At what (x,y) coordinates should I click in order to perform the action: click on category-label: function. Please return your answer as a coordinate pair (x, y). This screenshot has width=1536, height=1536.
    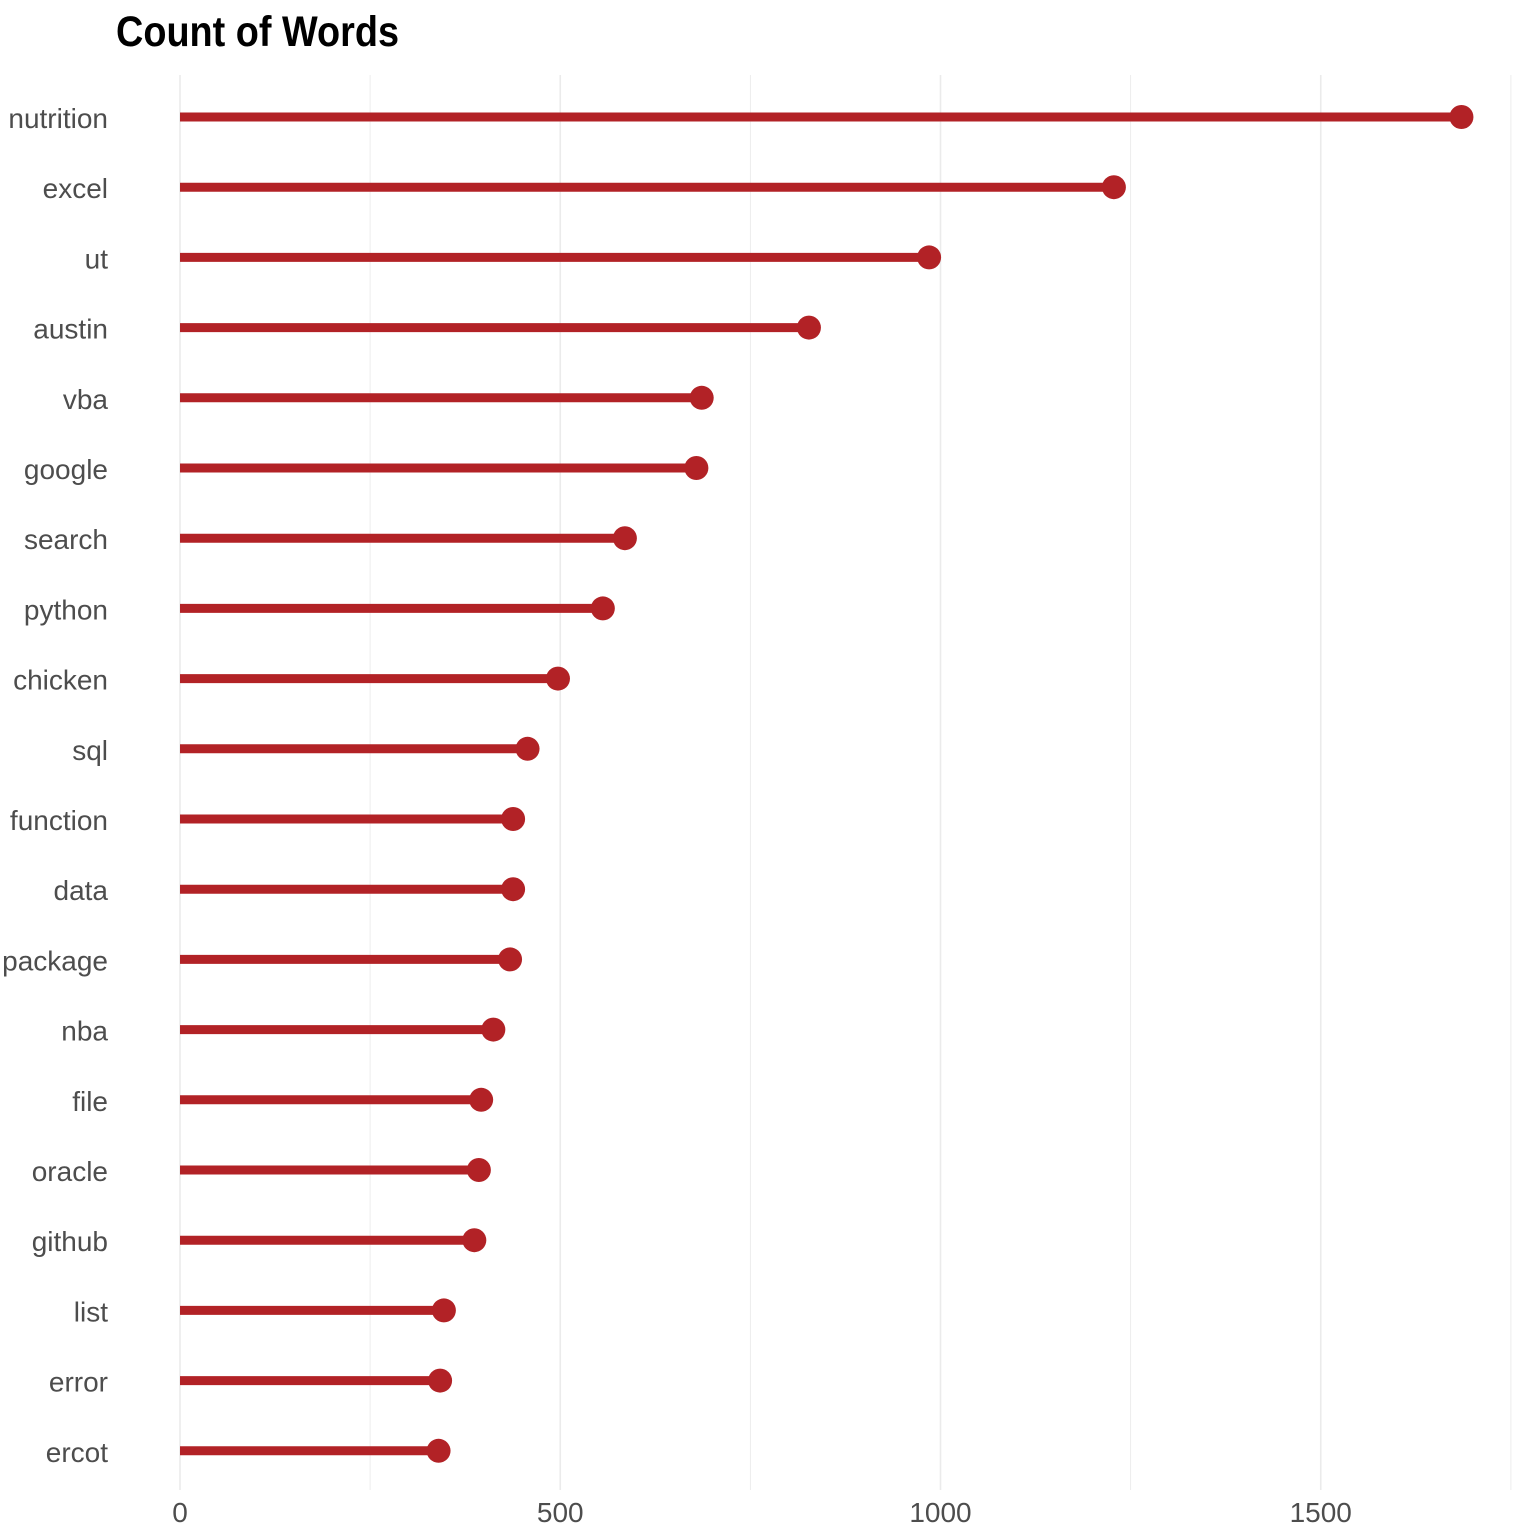
    Looking at the image, I should click on (59, 820).